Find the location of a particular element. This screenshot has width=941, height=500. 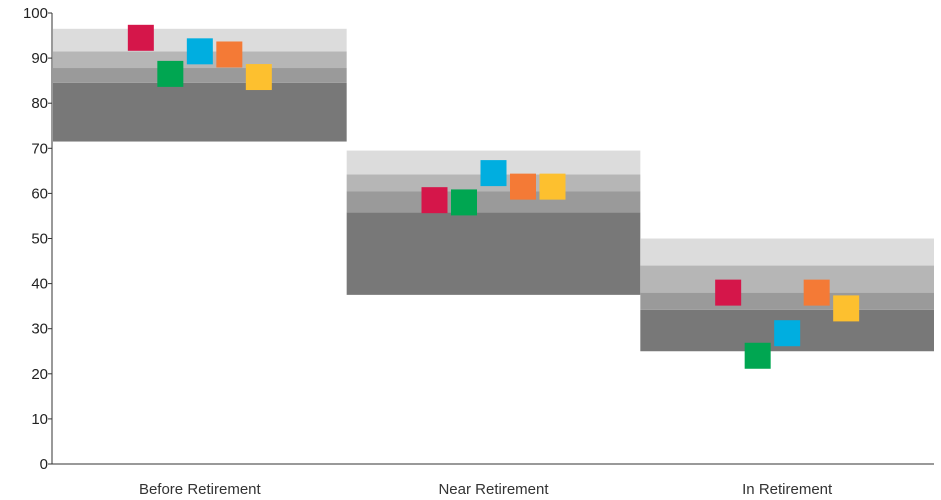

y-tick-label-40: 40 is located at coordinates (39, 284).